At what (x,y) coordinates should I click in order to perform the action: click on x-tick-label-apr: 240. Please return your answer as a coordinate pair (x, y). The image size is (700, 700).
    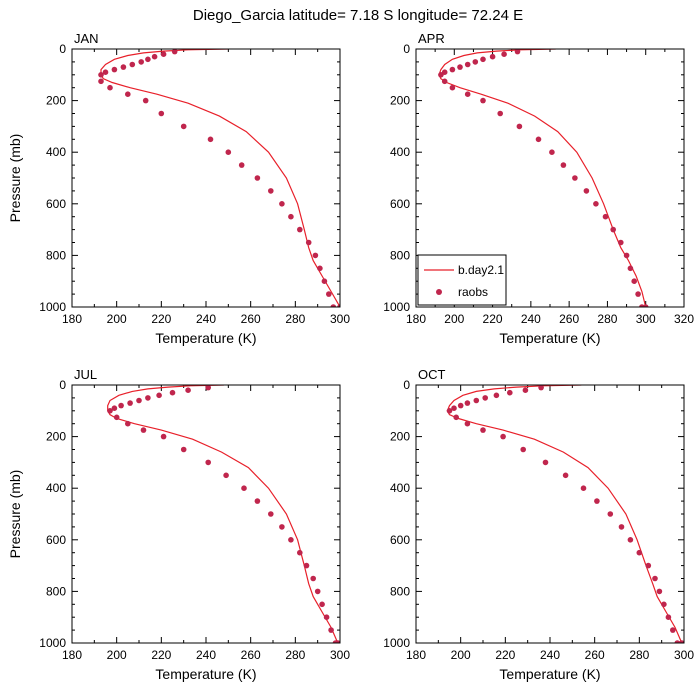
    Looking at the image, I should click on (531, 319).